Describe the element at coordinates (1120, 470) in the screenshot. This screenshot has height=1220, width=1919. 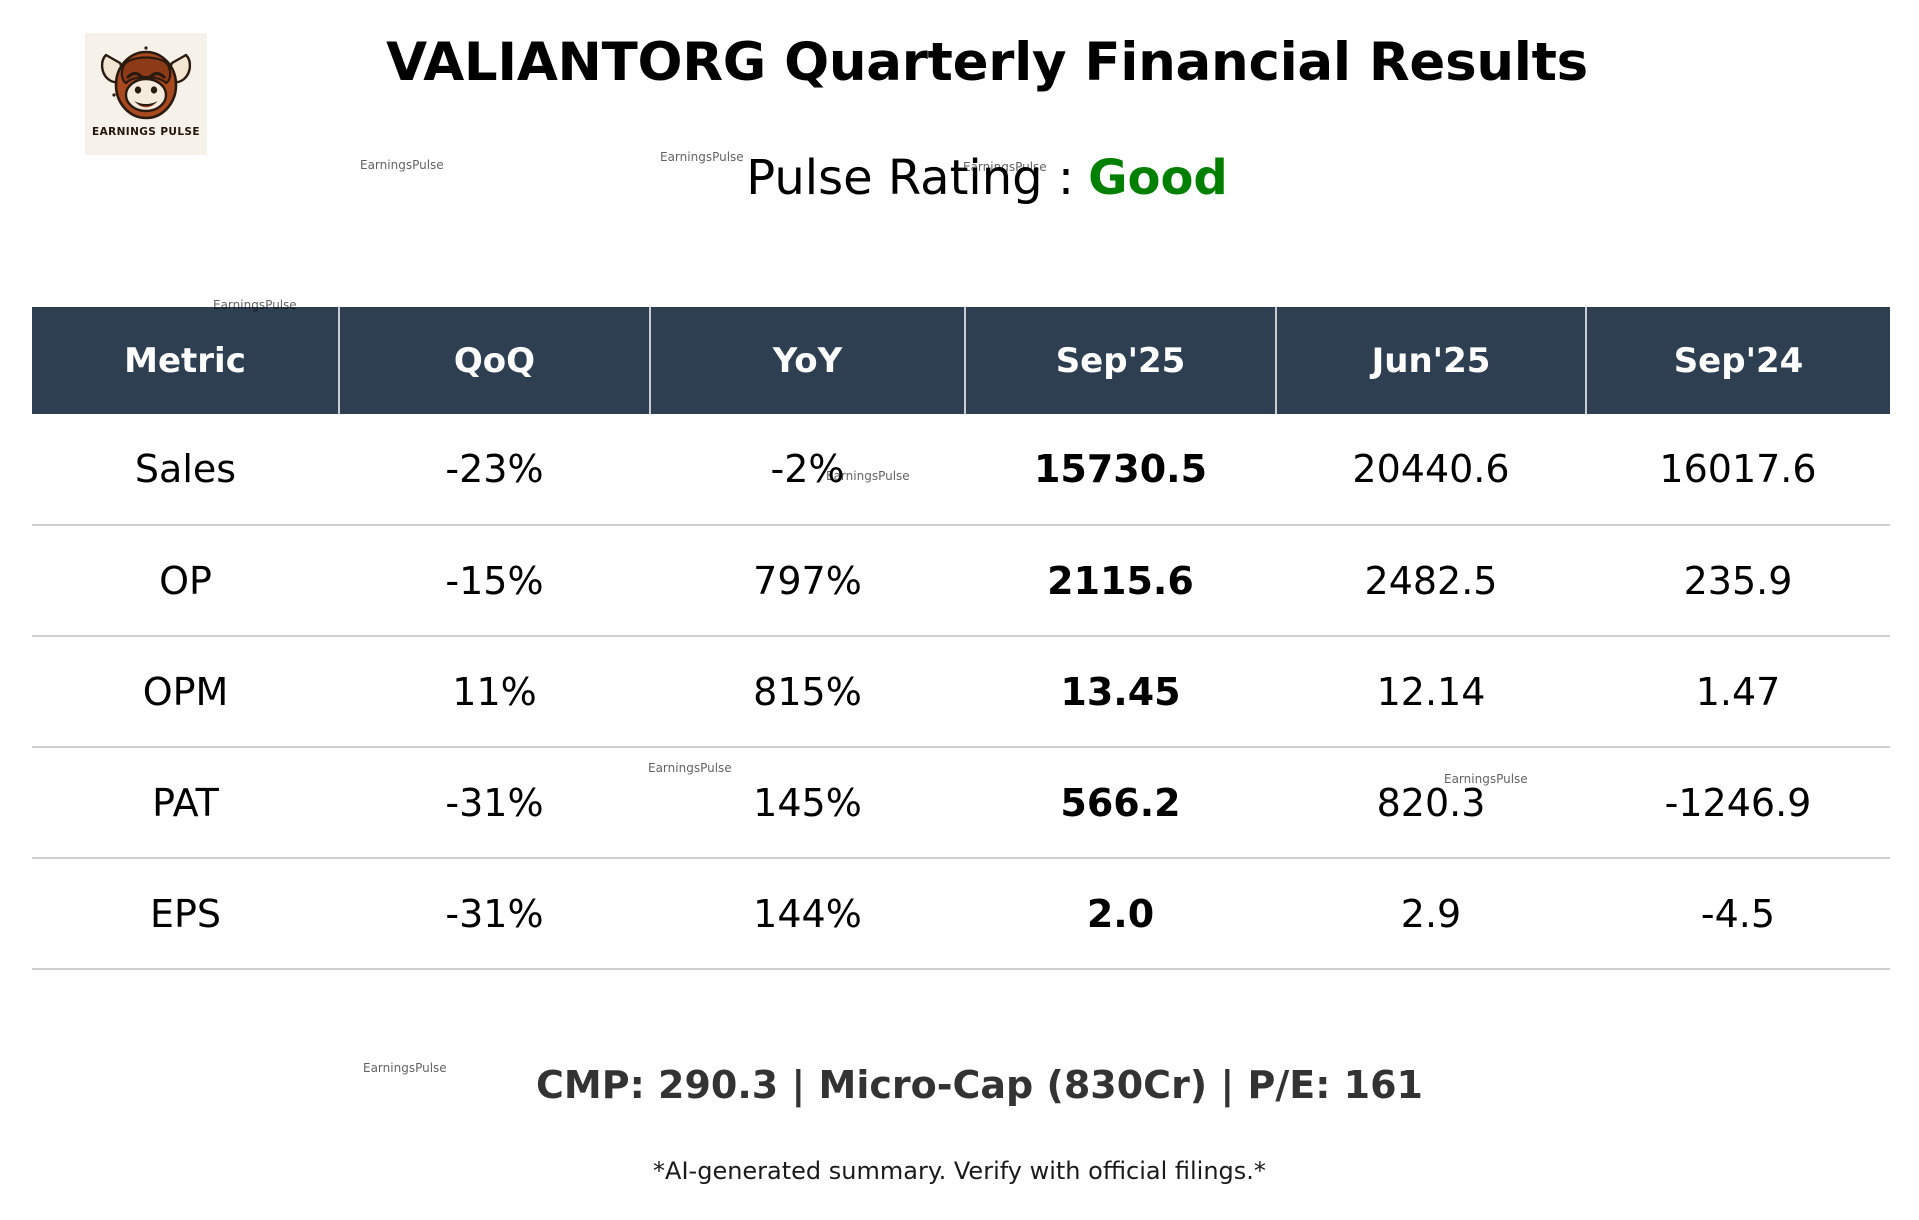
I see `cell-sep25: 15730.5` at that location.